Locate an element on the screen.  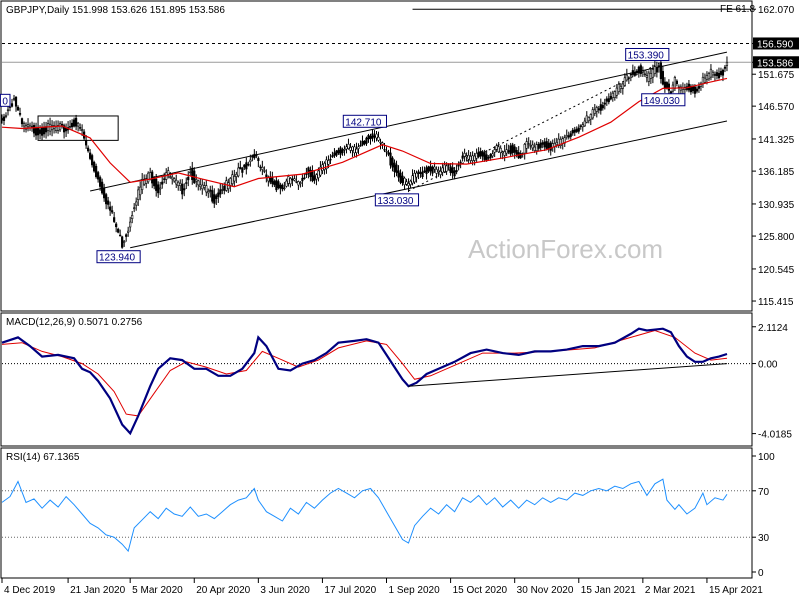
date-tick-label: 21 Jan 2020 is located at coordinates (97, 590).